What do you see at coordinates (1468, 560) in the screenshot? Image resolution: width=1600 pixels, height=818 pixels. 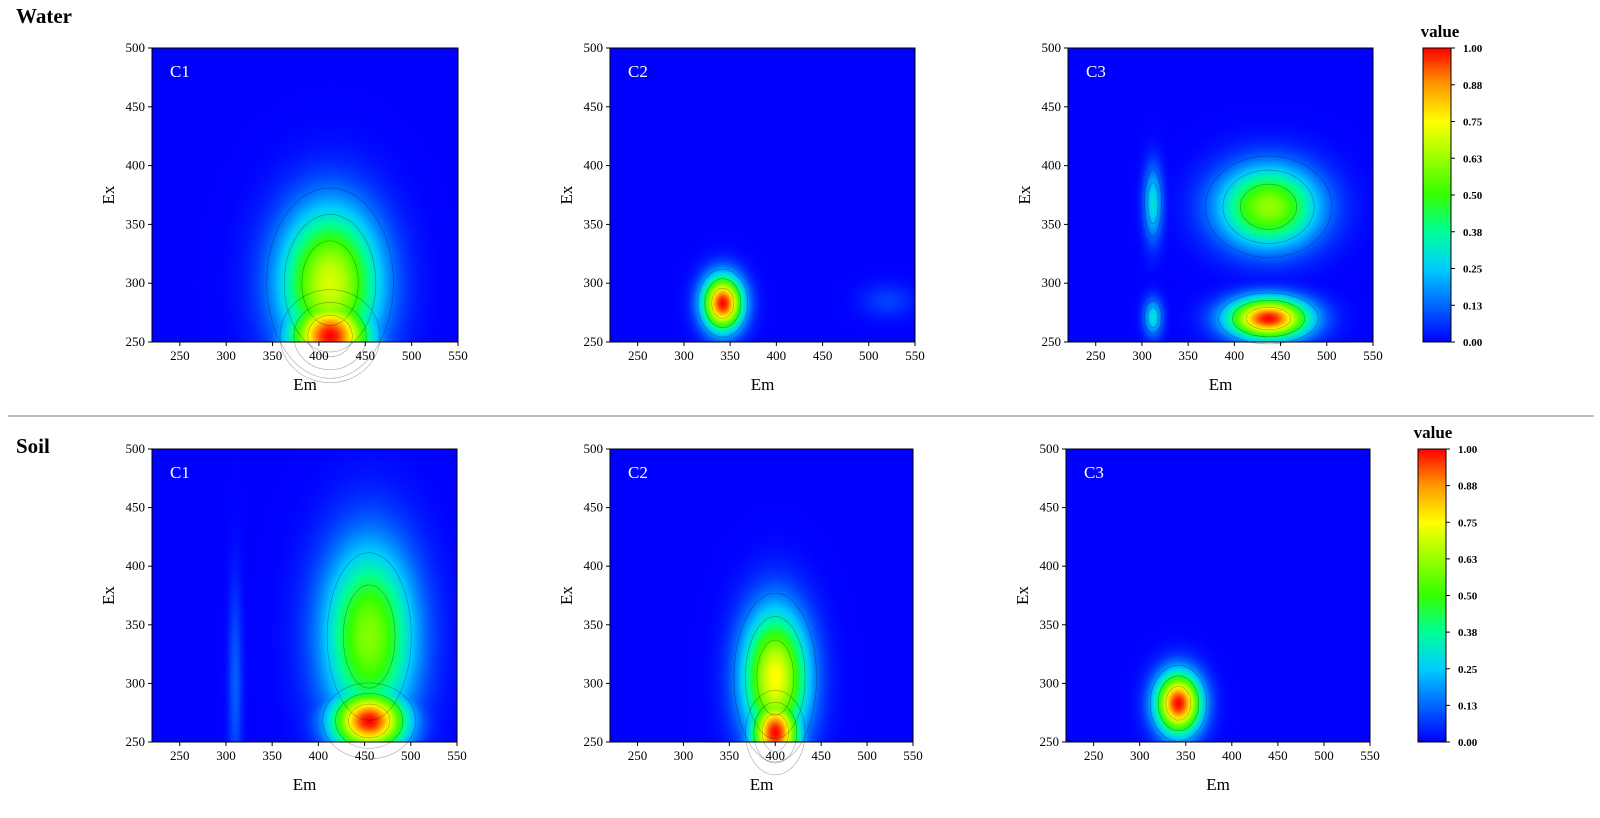 I see `colorbar-tick-label: 0.63` at bounding box center [1468, 560].